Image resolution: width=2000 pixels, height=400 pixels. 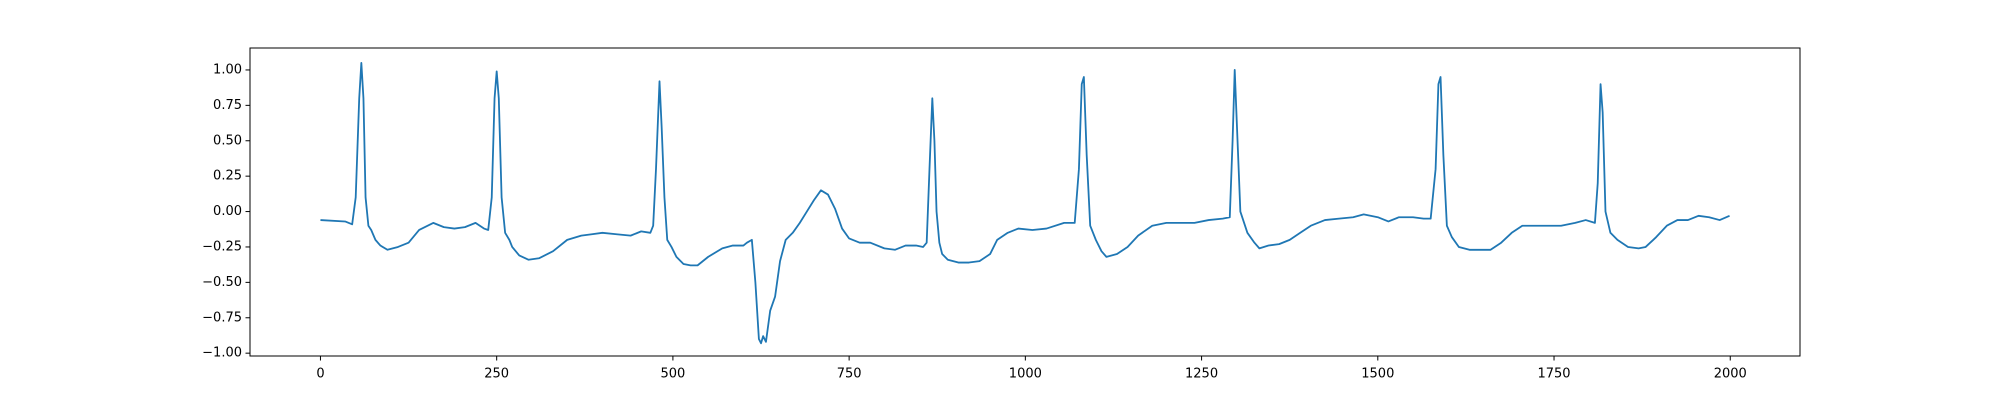 What do you see at coordinates (227, 140) in the screenshot?
I see `y-tick-label: 0.50` at bounding box center [227, 140].